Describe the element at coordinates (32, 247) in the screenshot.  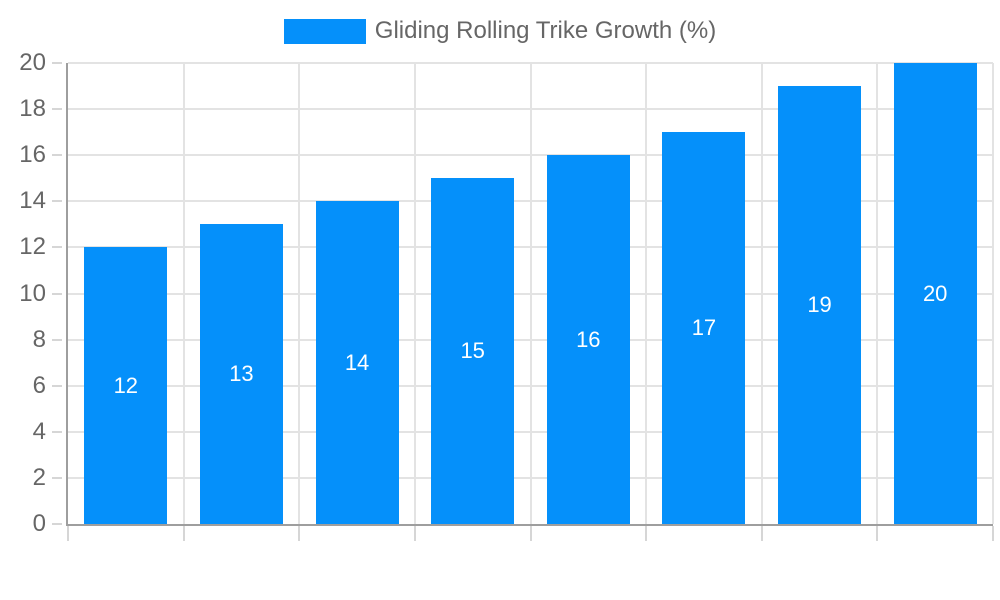
I see `y-tick-label: 12` at that location.